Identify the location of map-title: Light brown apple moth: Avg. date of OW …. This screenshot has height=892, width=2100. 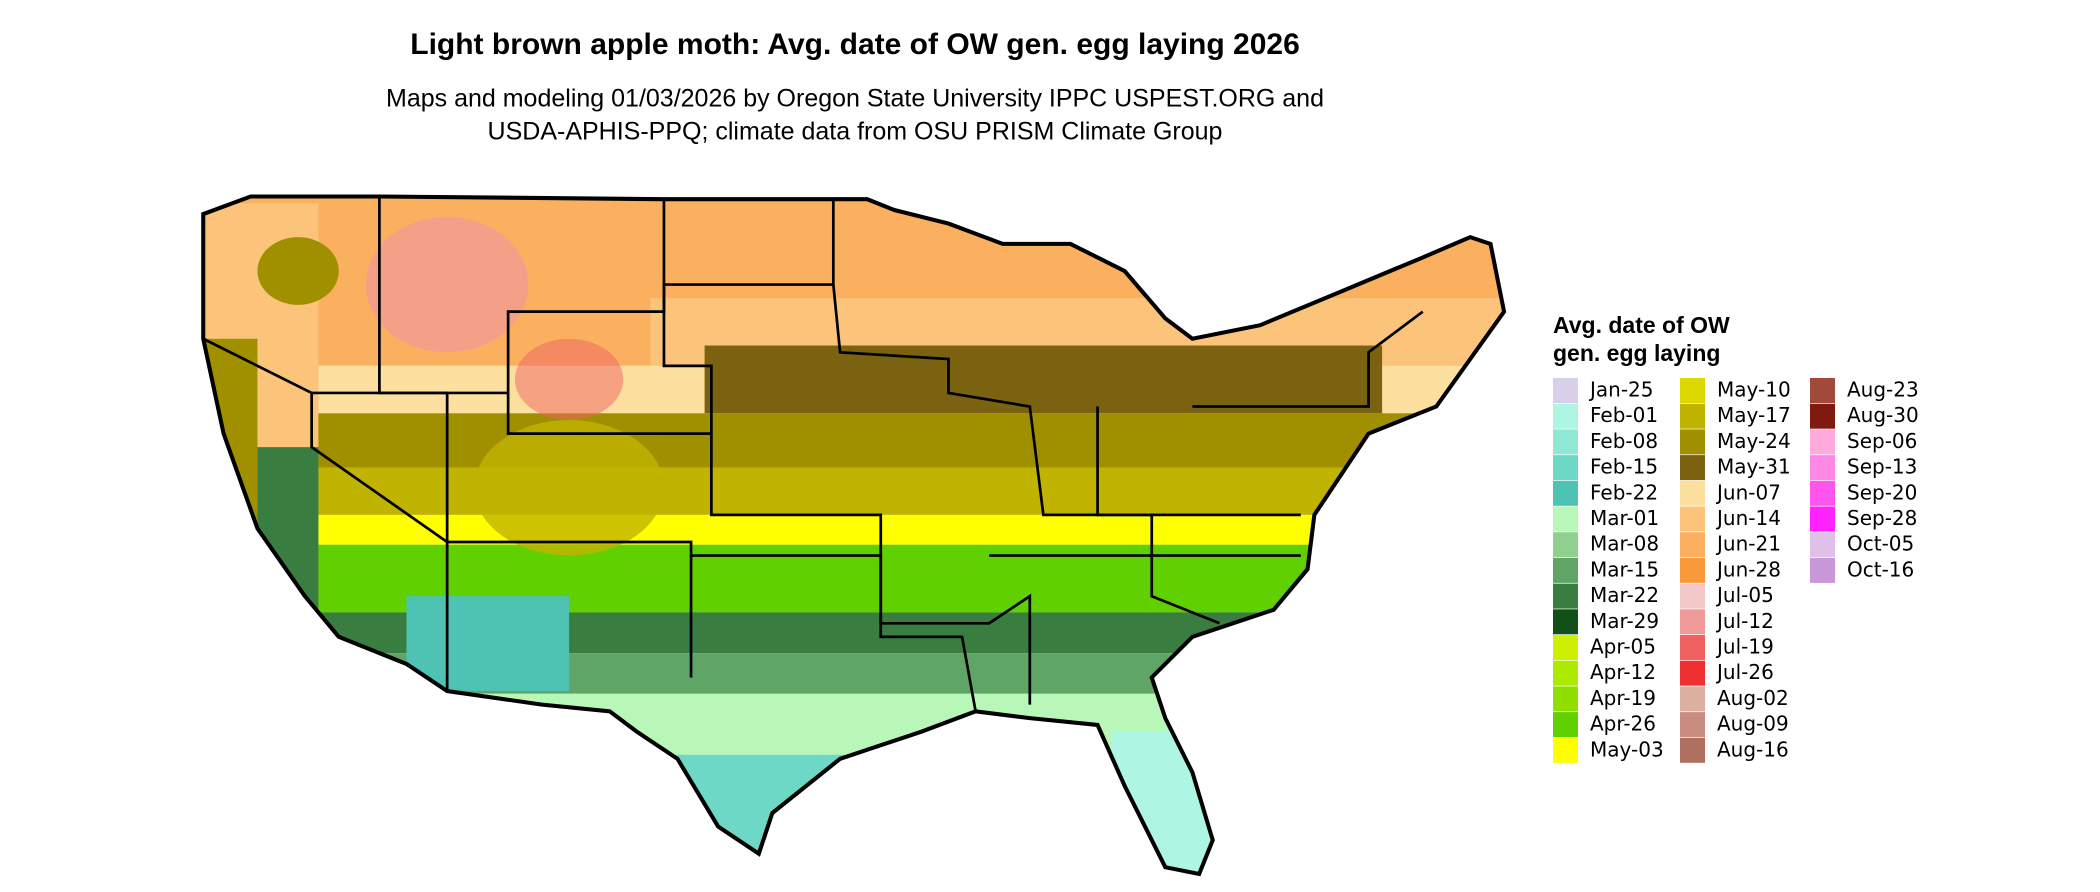
(855, 44).